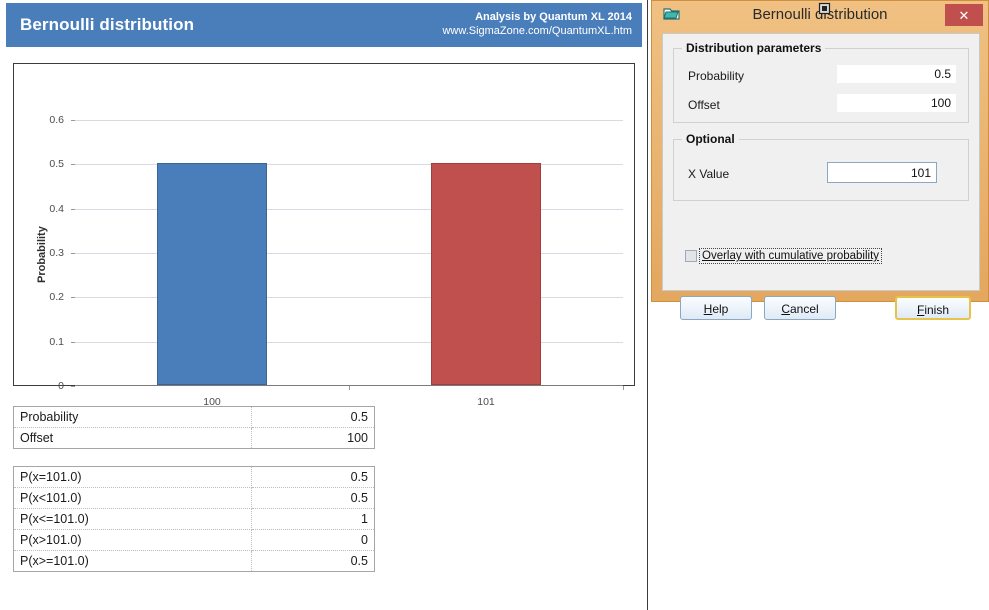 The width and height of the screenshot is (989, 610). Describe the element at coordinates (133, 519) in the screenshot. I see `row-label: P(x<=101.0)` at that location.